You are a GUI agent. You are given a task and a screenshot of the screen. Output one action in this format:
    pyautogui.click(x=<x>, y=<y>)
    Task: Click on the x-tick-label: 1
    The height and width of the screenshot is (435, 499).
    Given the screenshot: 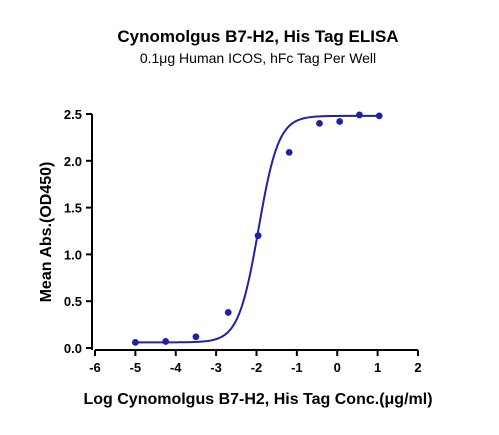 What is the action you would take?
    pyautogui.click(x=377, y=367)
    